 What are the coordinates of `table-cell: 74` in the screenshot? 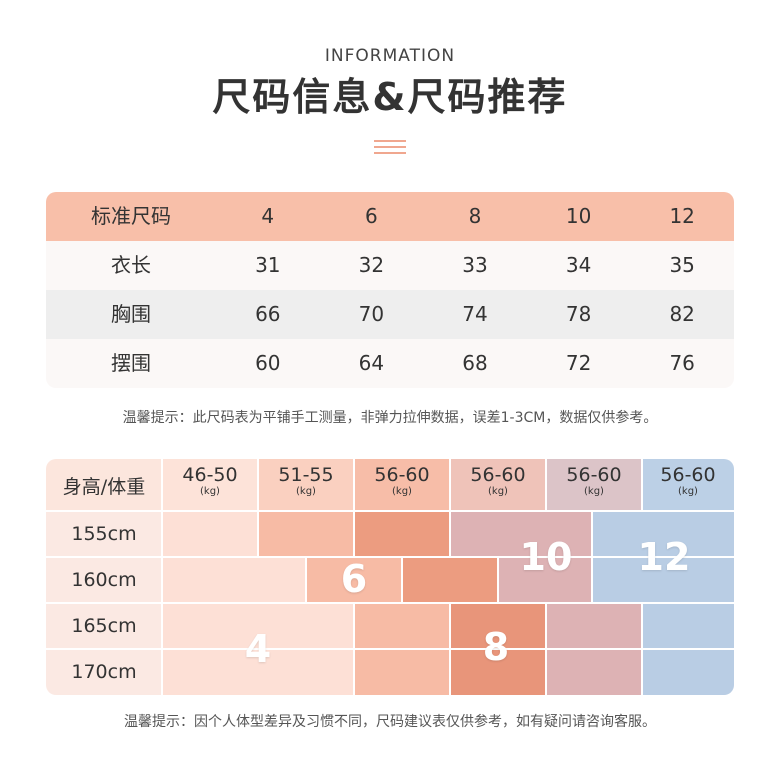 It's located at (475, 314).